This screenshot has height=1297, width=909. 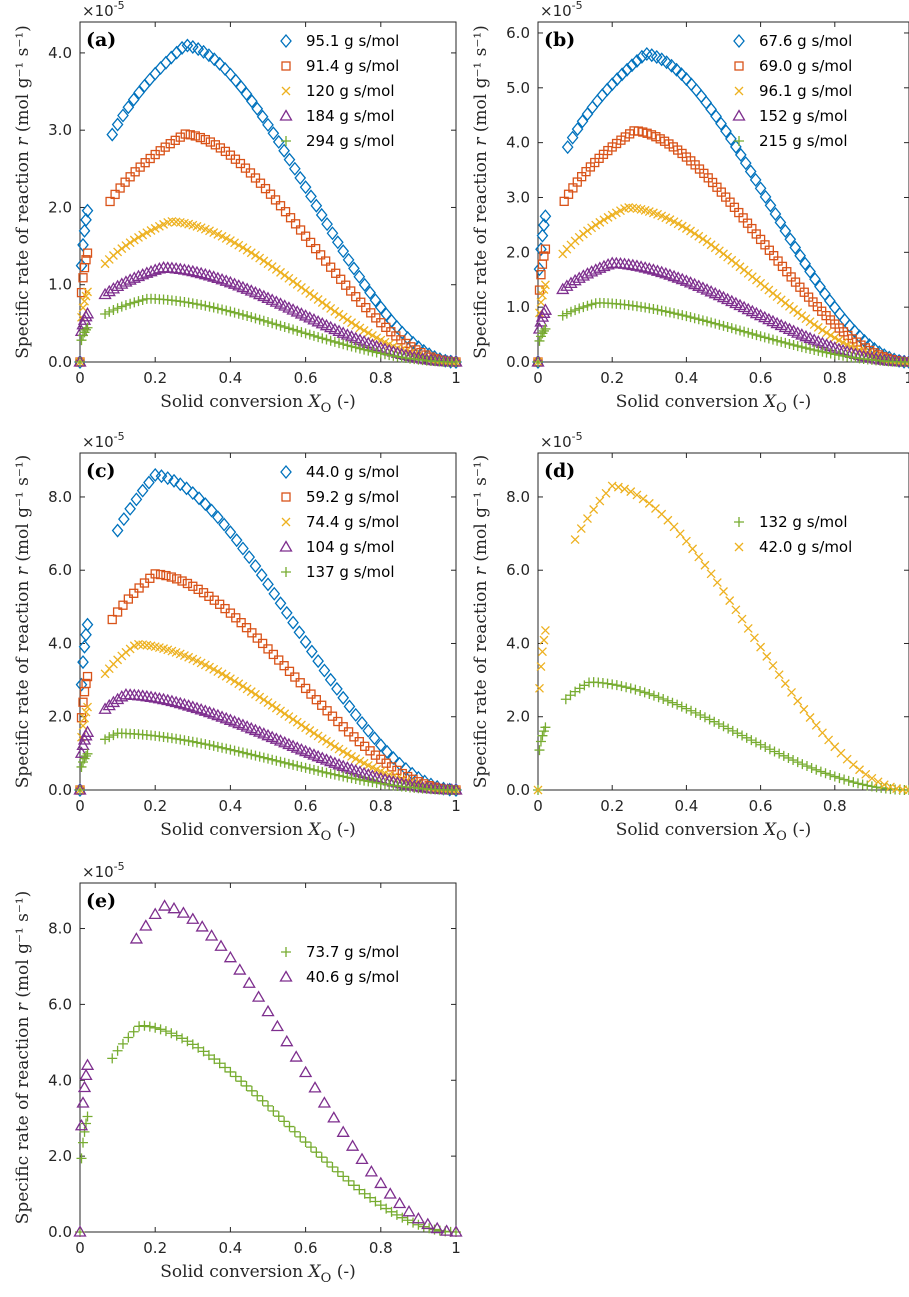 I want to click on x-tick-label: 0.4, so click(x=230, y=1248).